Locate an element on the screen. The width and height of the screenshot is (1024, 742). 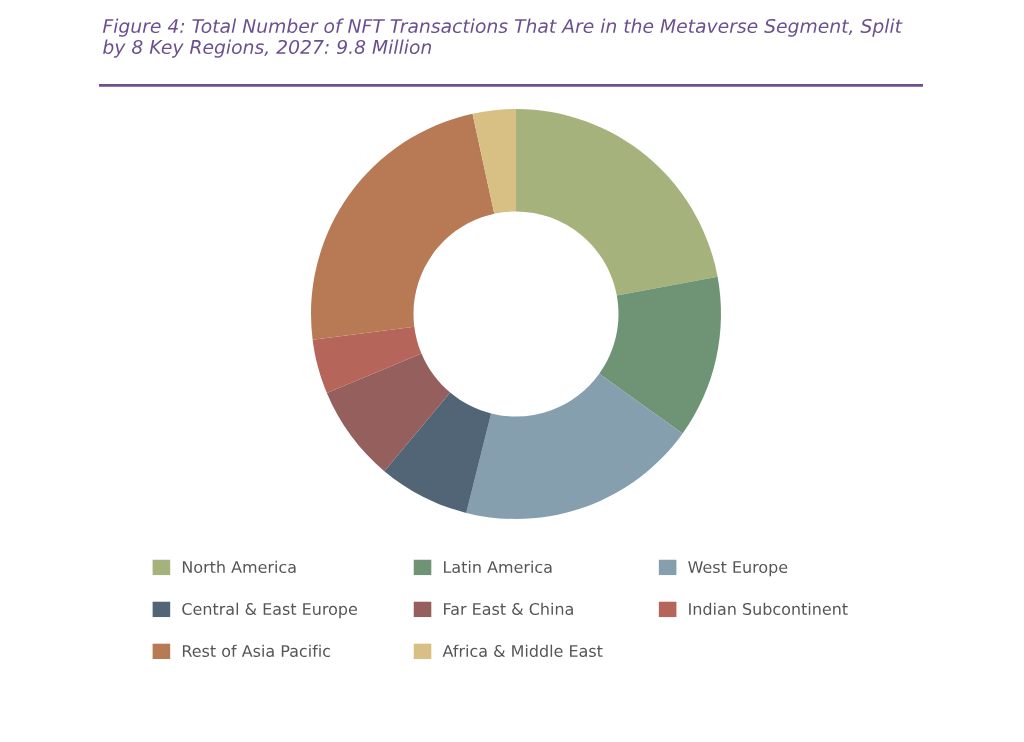
chart-title: Figure 4: Total Number of NFT Transactions That Are in the Metaverse Segment, Split by 8 Key Regions, 2027: 9.8 Million is located at coordinates (502, 38).